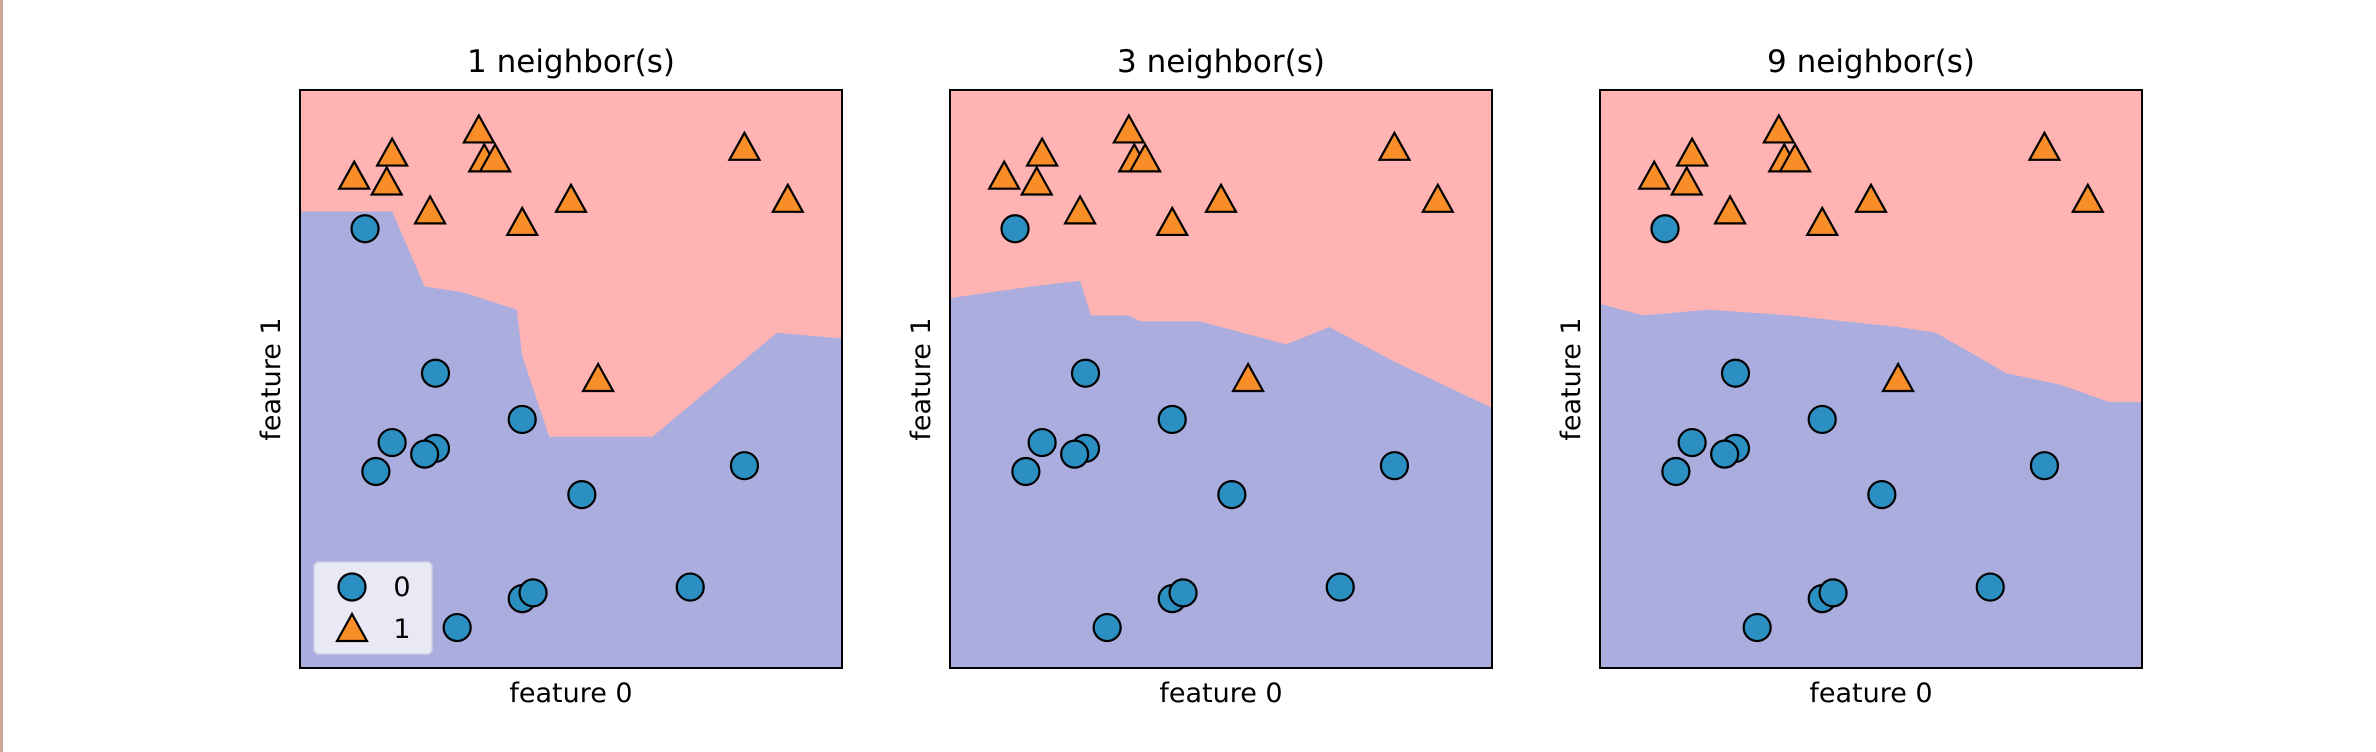 Image resolution: width=2376 pixels, height=752 pixels. Describe the element at coordinates (401, 587) in the screenshot. I see `legend-label: 0` at that location.